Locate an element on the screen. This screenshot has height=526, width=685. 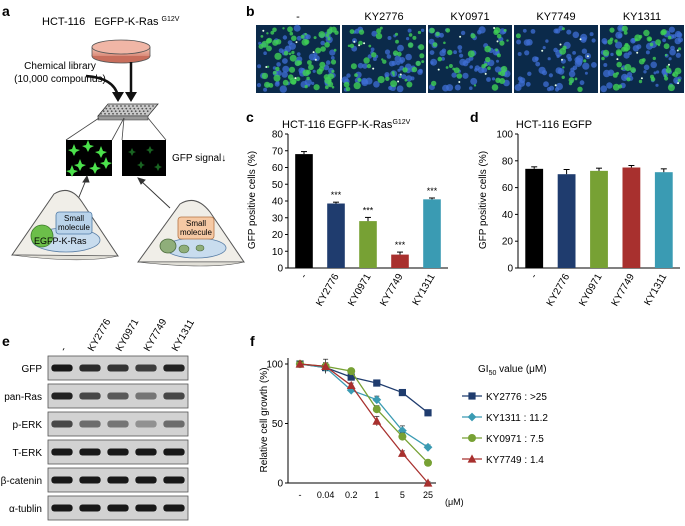
construct-name: EGFP-K-Ras is located at coordinates (126, 22).